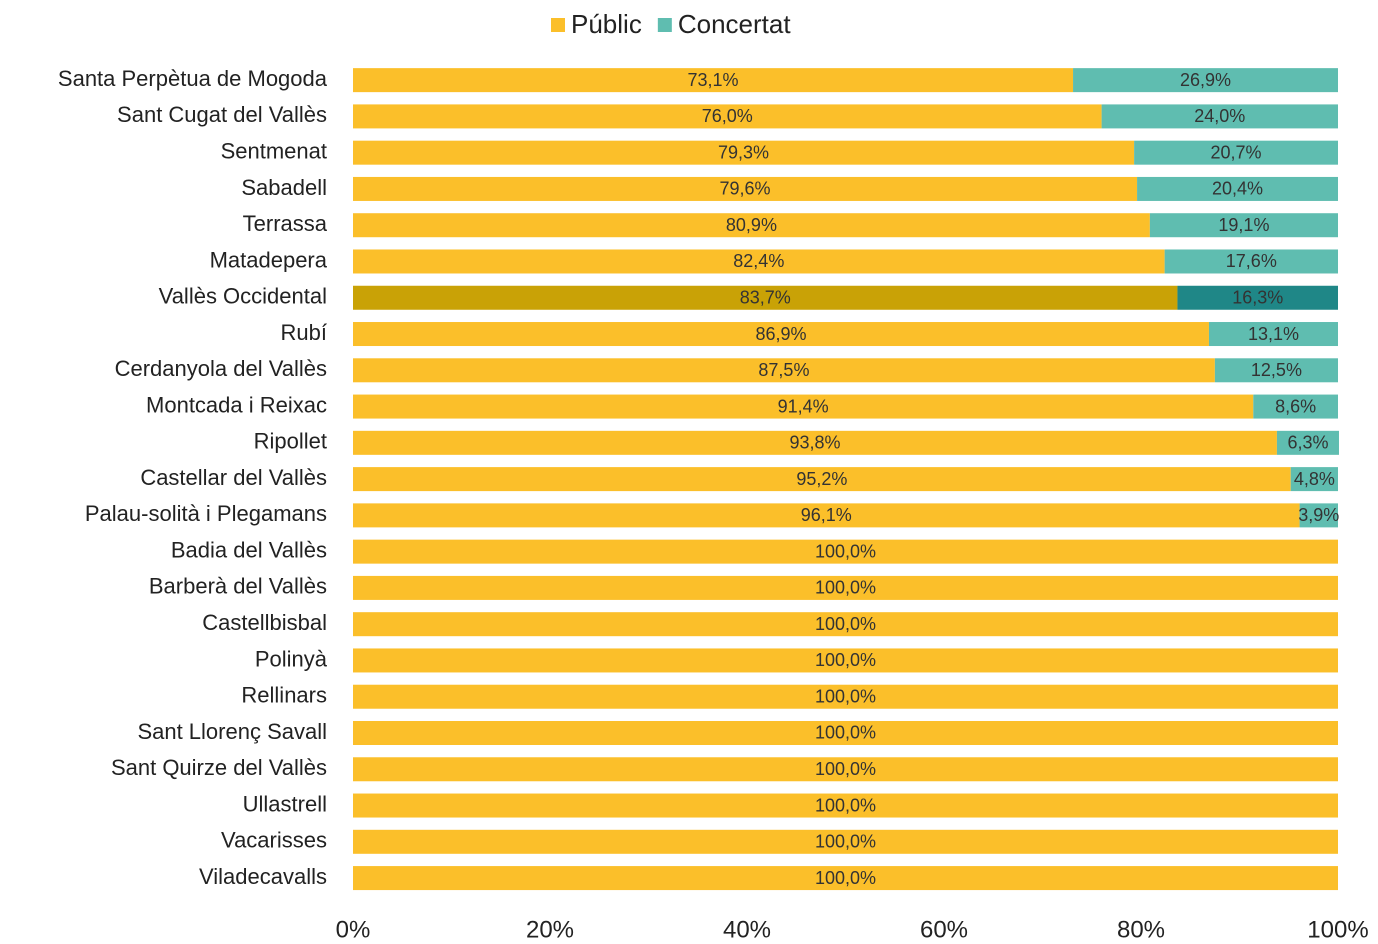 The height and width of the screenshot is (944, 1378). What do you see at coordinates (1141, 929) in the screenshot?
I see `x-tick-label: 80%` at bounding box center [1141, 929].